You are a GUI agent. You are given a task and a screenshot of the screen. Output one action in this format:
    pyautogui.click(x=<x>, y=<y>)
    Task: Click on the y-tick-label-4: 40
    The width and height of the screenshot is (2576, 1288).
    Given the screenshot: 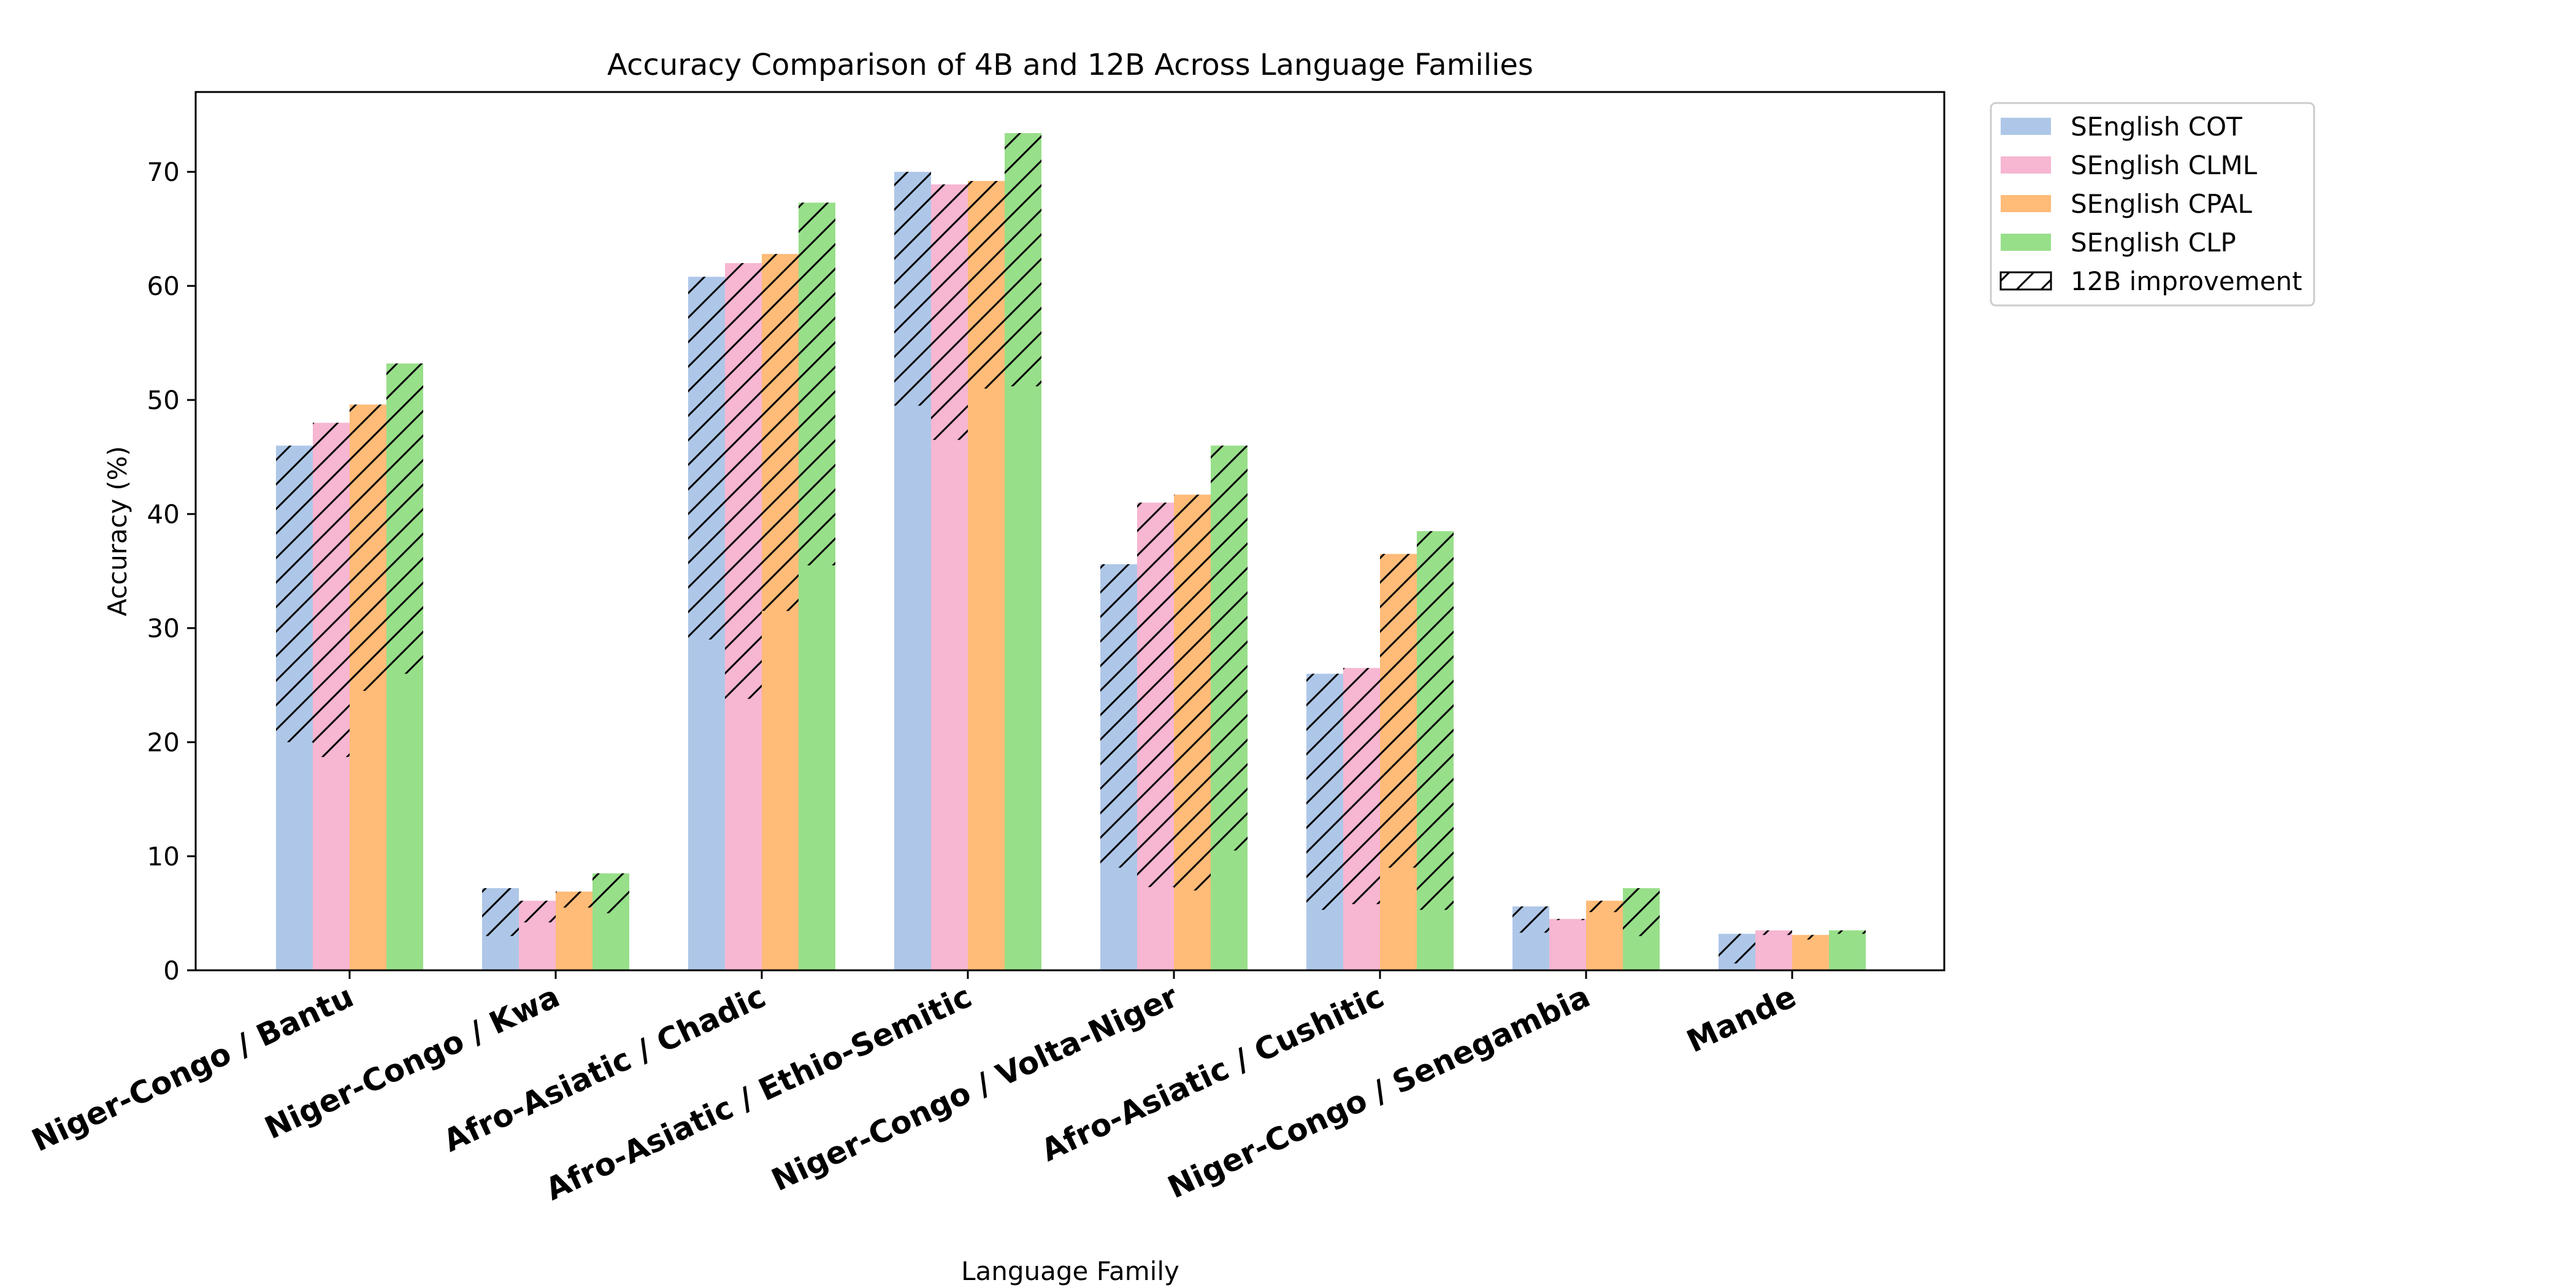 What is the action you would take?
    pyautogui.click(x=163, y=514)
    